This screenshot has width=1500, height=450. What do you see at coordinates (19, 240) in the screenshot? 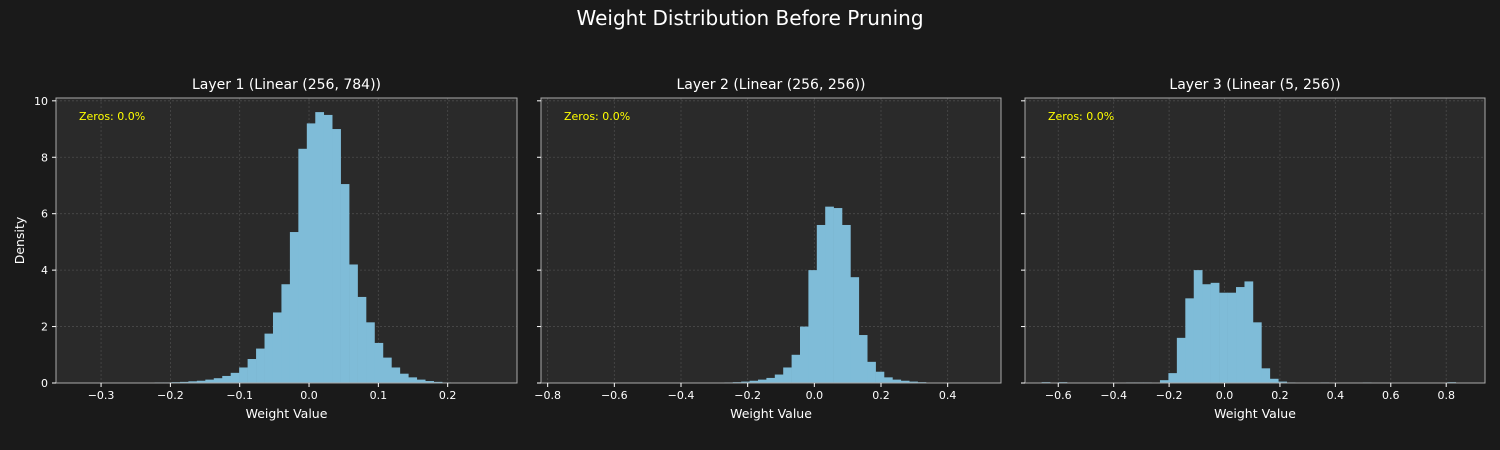
I see `y-axis-label: Density` at bounding box center [19, 240].